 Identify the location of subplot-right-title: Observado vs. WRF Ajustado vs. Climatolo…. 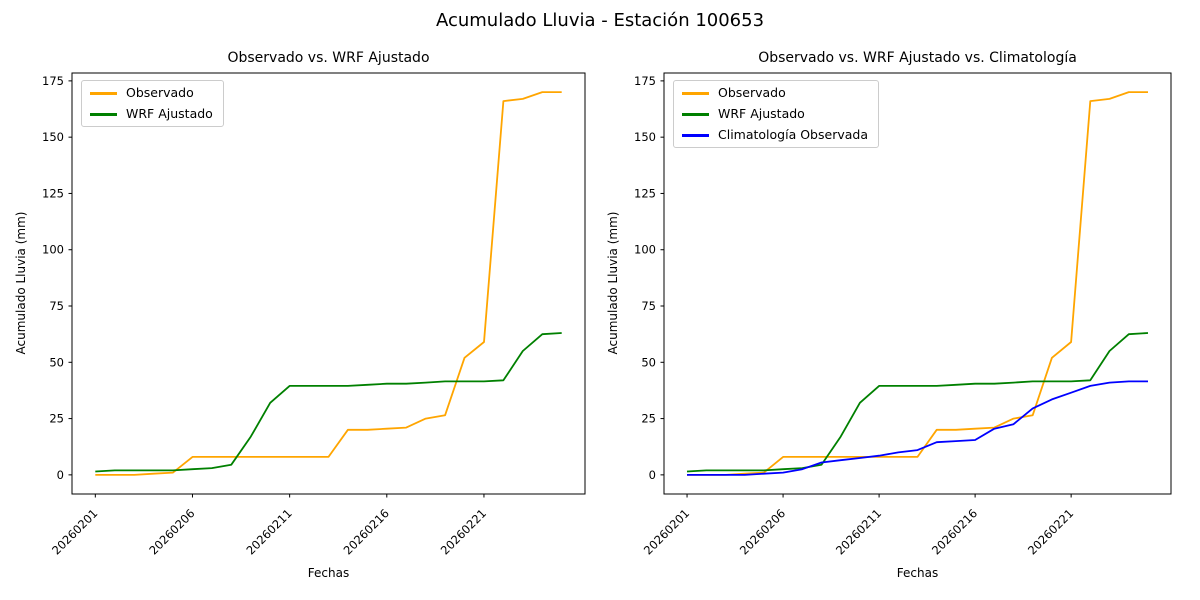
(917, 58).